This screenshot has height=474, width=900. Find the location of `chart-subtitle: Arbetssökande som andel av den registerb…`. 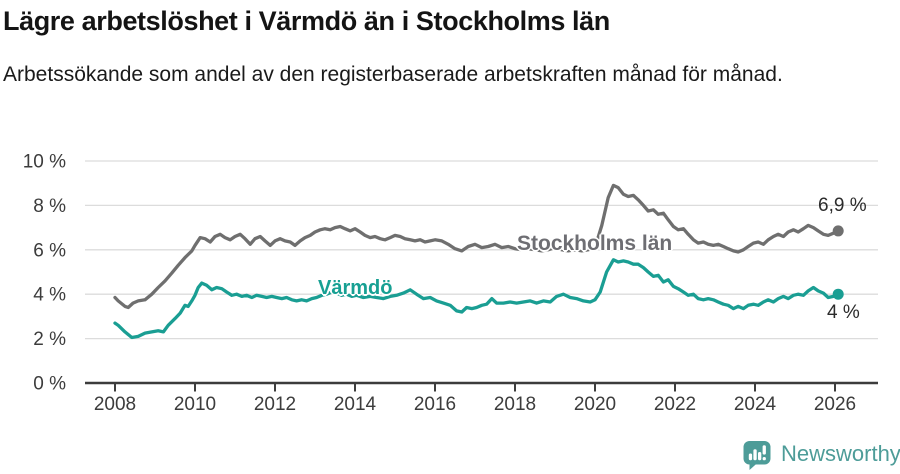

chart-subtitle: Arbetssökande som andel av den registerb… is located at coordinates (393, 74).